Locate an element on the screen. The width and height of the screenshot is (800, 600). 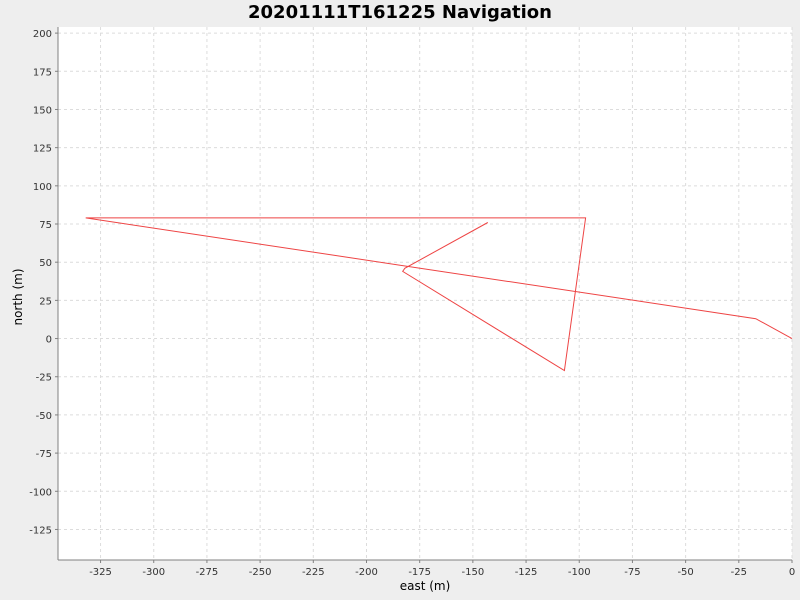
x-tick-label: -100 is located at coordinates (579, 572).